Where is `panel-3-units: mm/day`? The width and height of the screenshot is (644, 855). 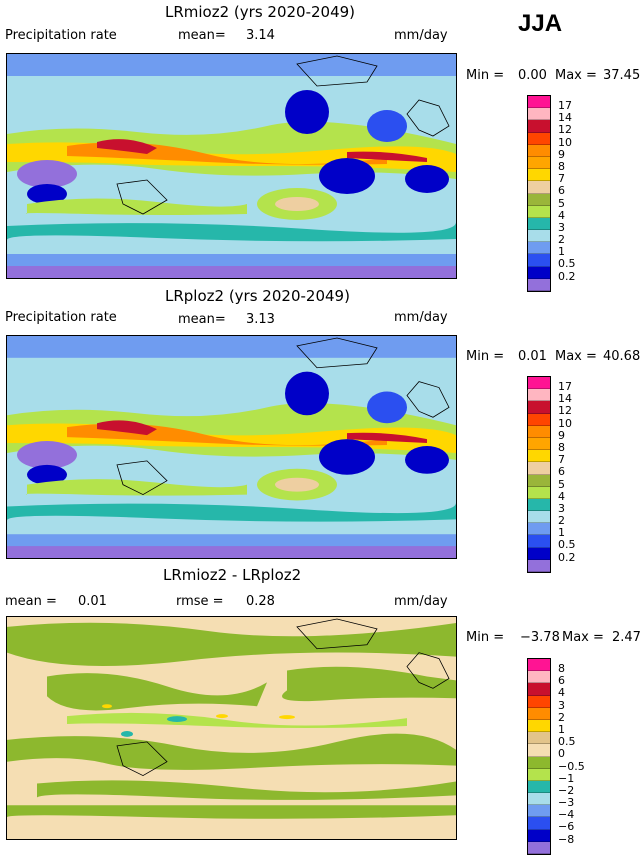
panel-3-units: mm/day is located at coordinates (421, 601).